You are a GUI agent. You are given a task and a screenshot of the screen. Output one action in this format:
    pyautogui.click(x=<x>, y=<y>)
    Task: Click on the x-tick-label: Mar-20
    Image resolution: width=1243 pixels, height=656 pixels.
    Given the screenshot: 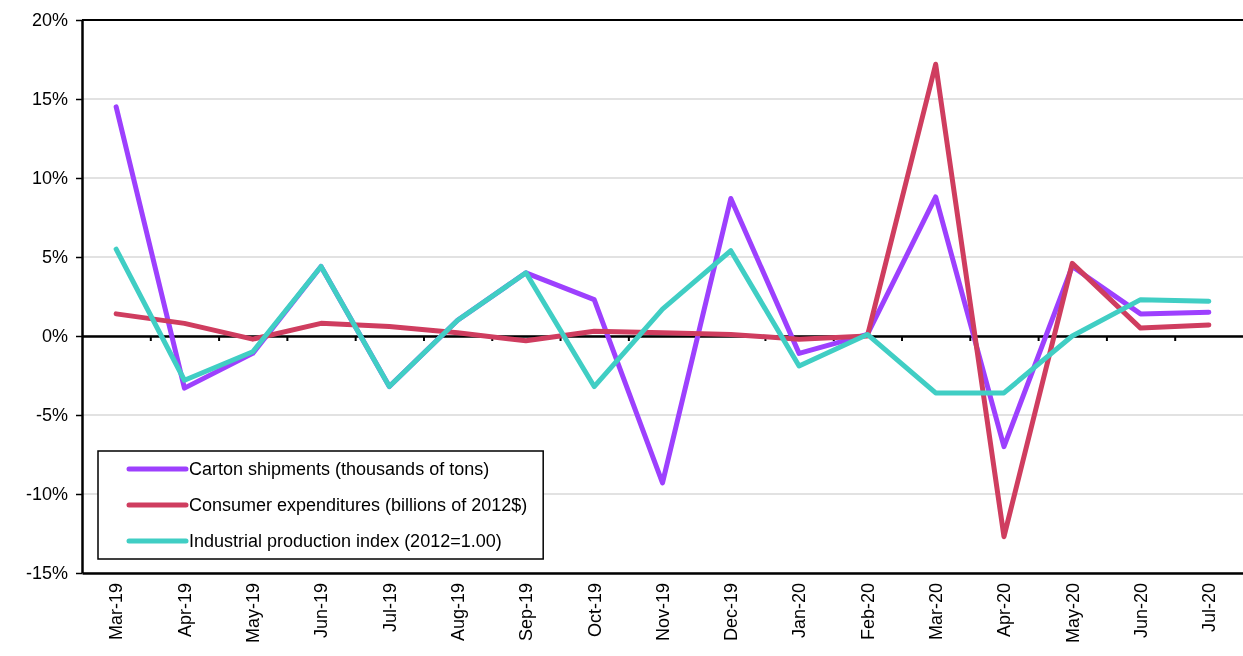 What is the action you would take?
    pyautogui.click(x=935, y=612)
    